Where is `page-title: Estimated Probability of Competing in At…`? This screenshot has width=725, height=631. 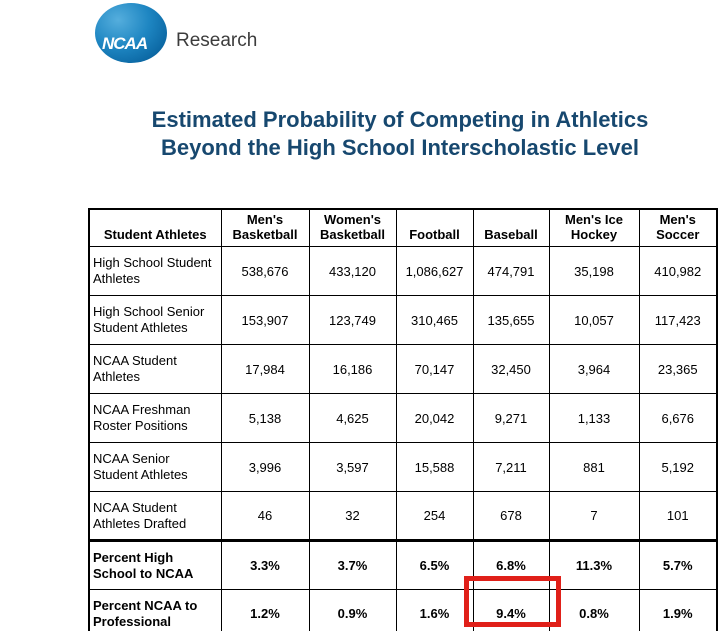 page-title: Estimated Probability of Competing in At… is located at coordinates (400, 134).